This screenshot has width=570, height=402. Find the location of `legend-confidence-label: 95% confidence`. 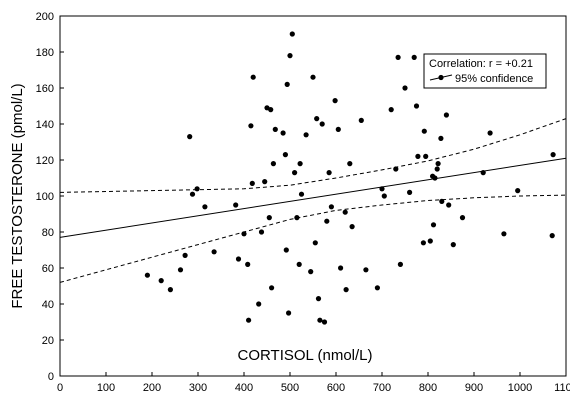

legend-confidence-label: 95% confidence is located at coordinates (494, 79).